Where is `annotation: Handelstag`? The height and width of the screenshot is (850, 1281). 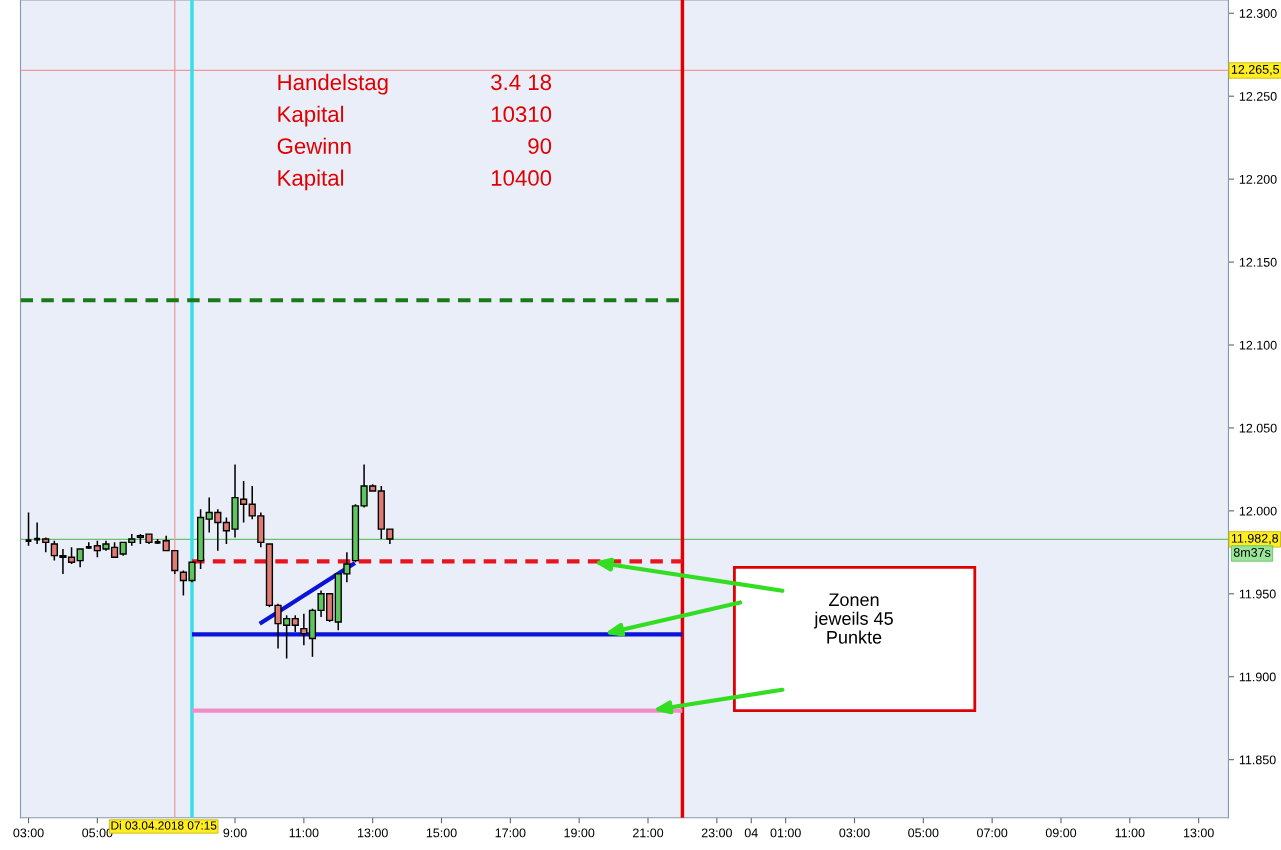
annotation: Handelstag is located at coordinates (333, 84).